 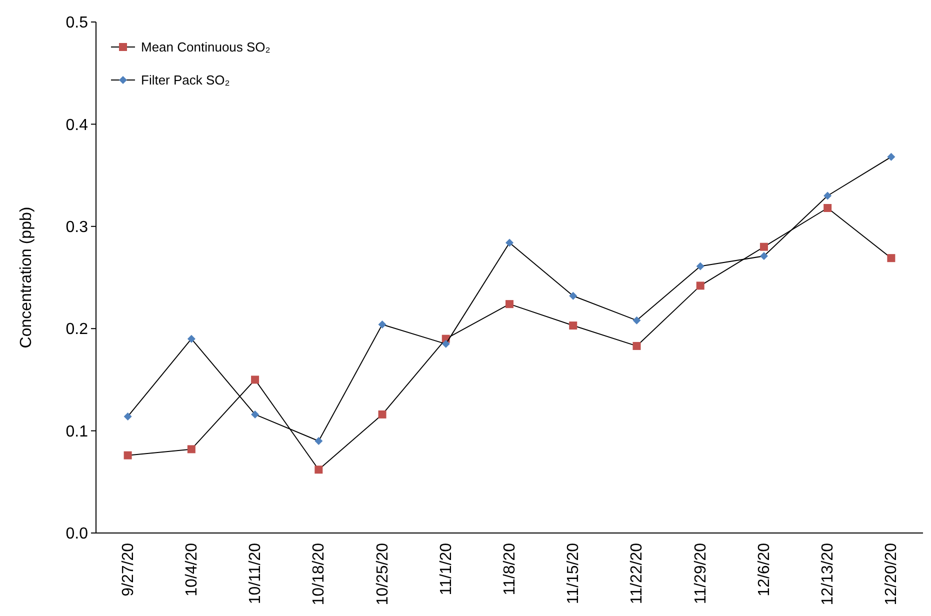 What do you see at coordinates (77, 329) in the screenshot?
I see `y-tick-label: 0.2` at bounding box center [77, 329].